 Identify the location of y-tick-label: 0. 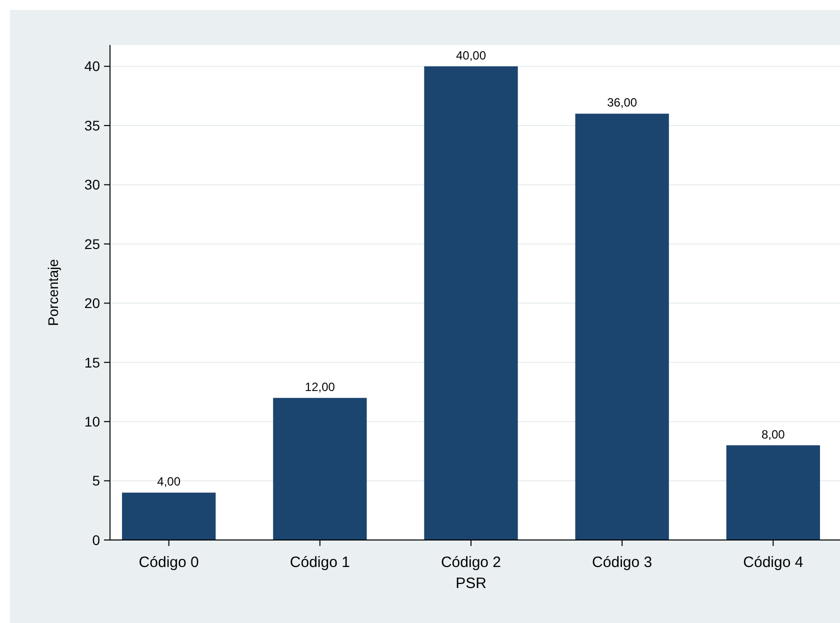
(96, 540).